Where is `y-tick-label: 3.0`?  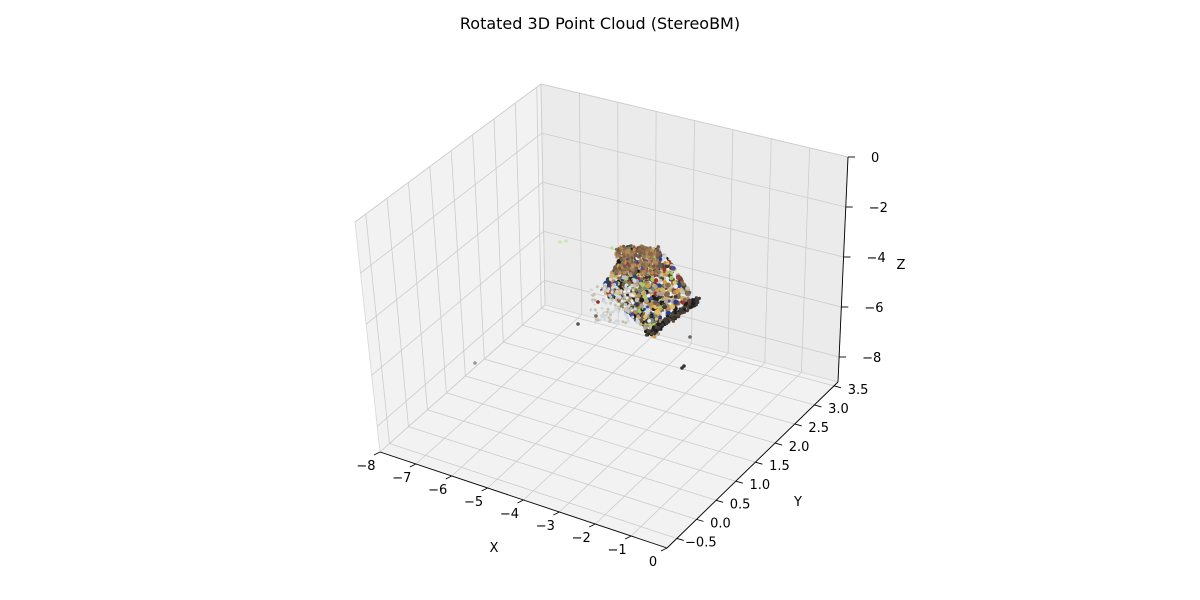 y-tick-label: 3.0 is located at coordinates (838, 409).